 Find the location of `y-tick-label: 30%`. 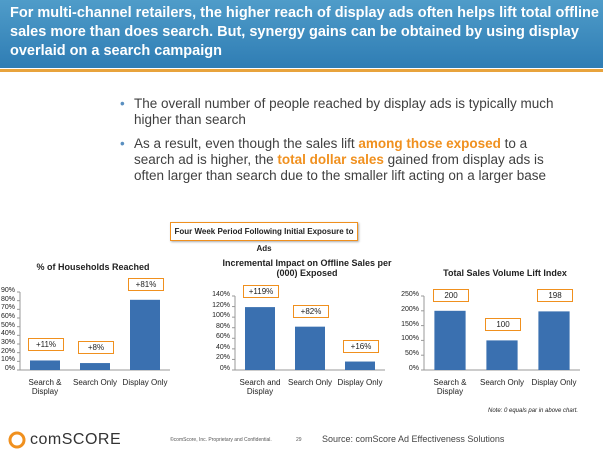

y-tick-label: 30% is located at coordinates (7, 342).